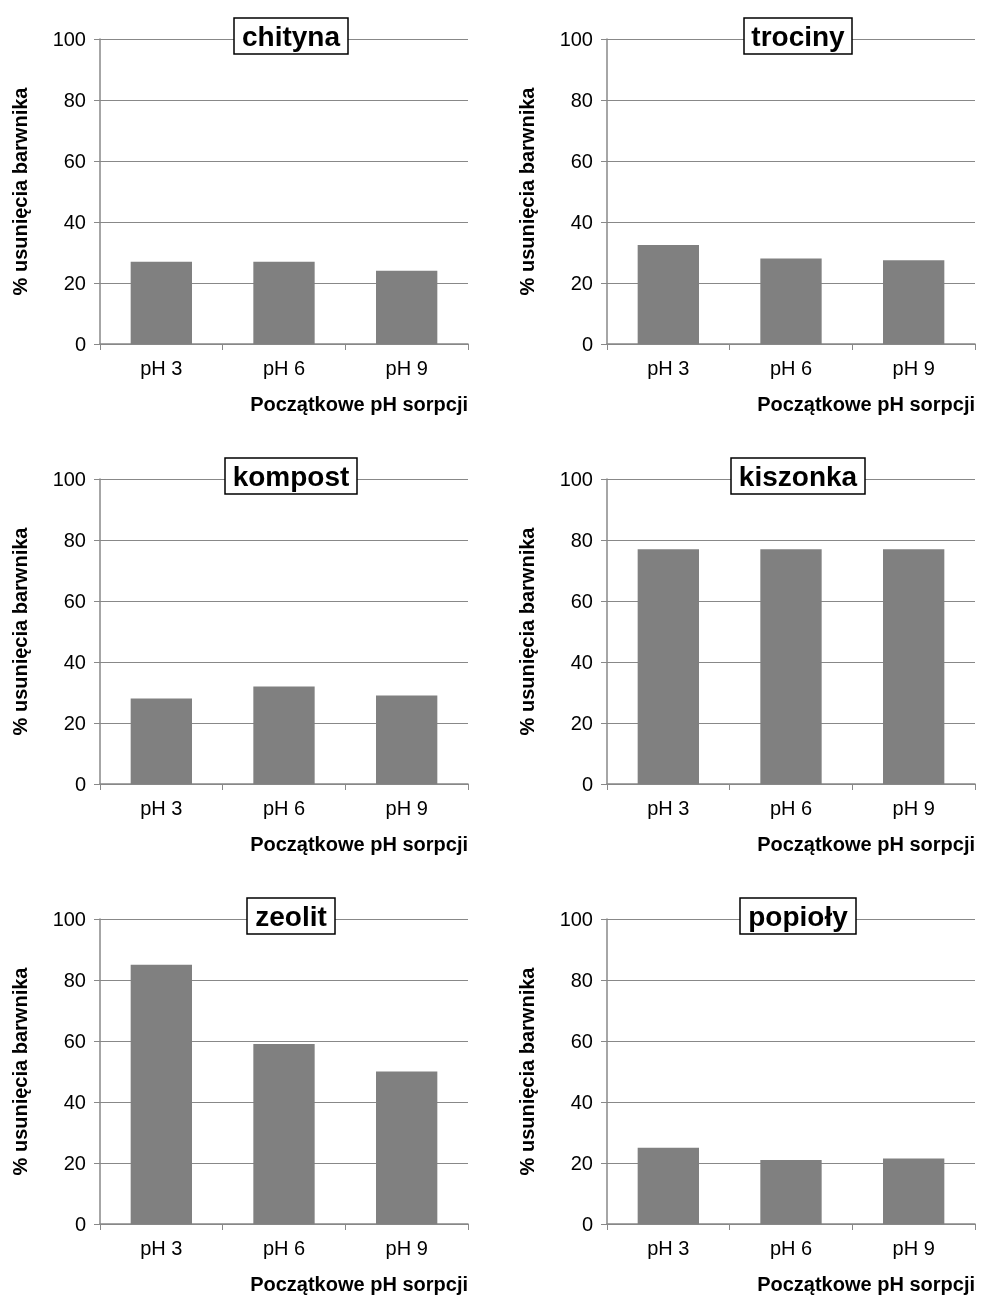  What do you see at coordinates (798, 36) in the screenshot?
I see `chart-title: trociny` at bounding box center [798, 36].